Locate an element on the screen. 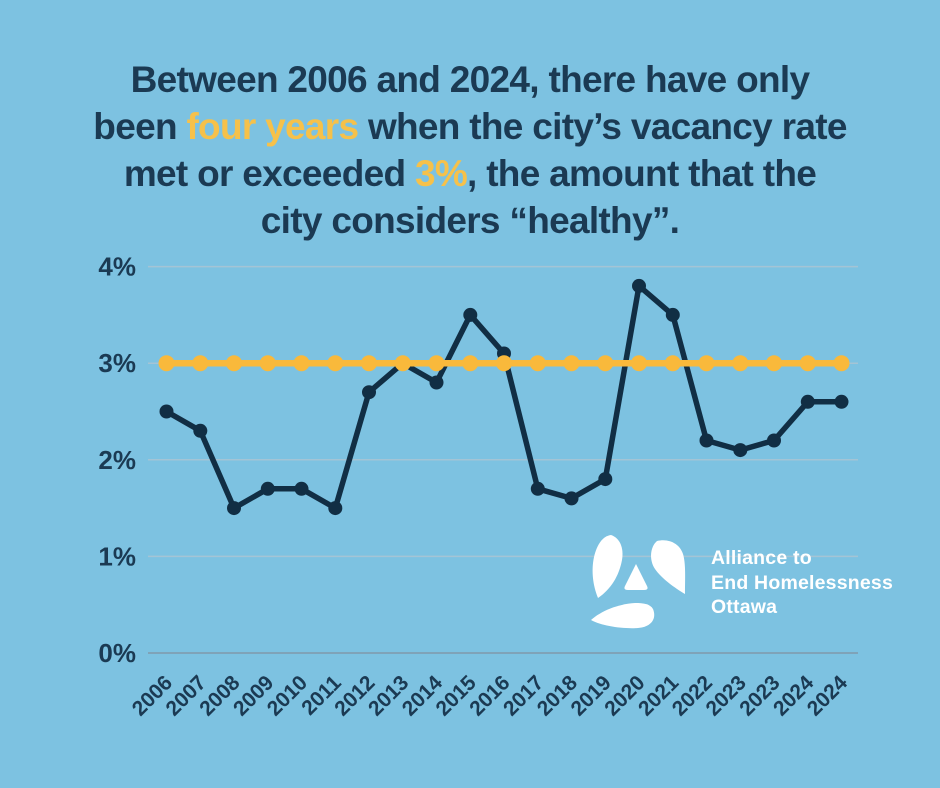  alliance-logo-text: Alliance to End Homelessness Ottawa is located at coordinates (802, 583).